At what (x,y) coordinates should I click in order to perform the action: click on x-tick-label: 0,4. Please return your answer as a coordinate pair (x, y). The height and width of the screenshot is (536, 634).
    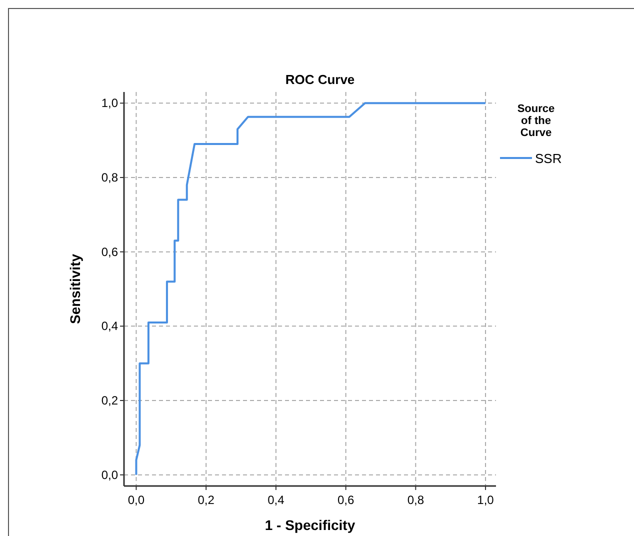
    Looking at the image, I should click on (276, 500).